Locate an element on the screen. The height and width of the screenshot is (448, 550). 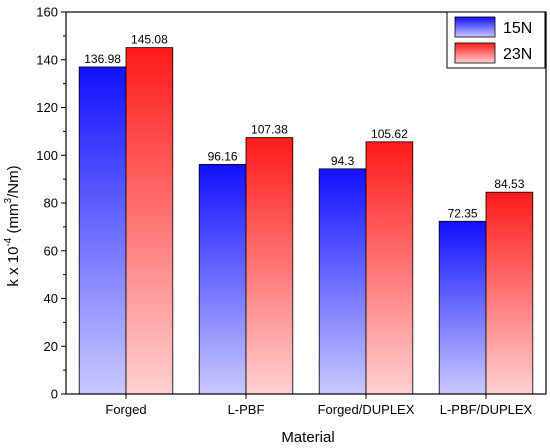
legend-swatch-23n is located at coordinates (475, 53).